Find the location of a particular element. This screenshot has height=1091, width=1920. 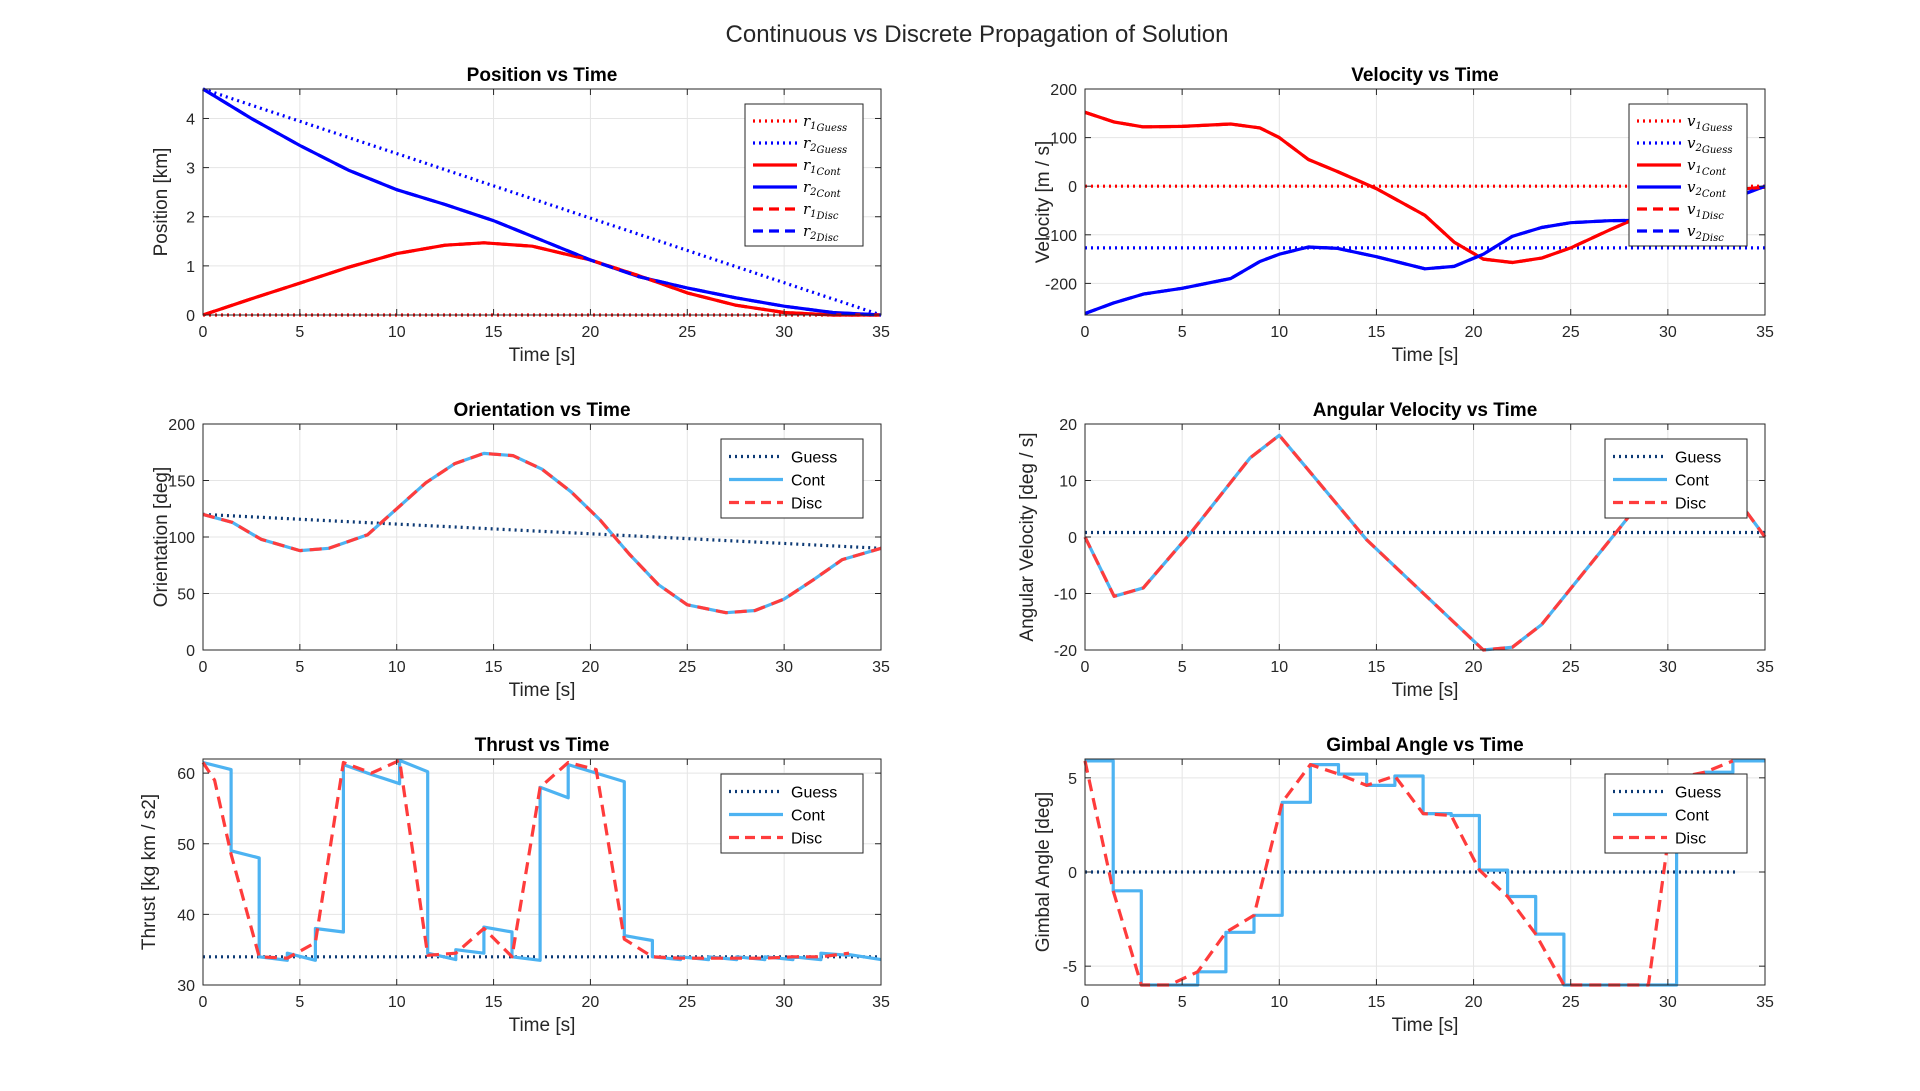

y-tick-label: 20 is located at coordinates (1068, 425).